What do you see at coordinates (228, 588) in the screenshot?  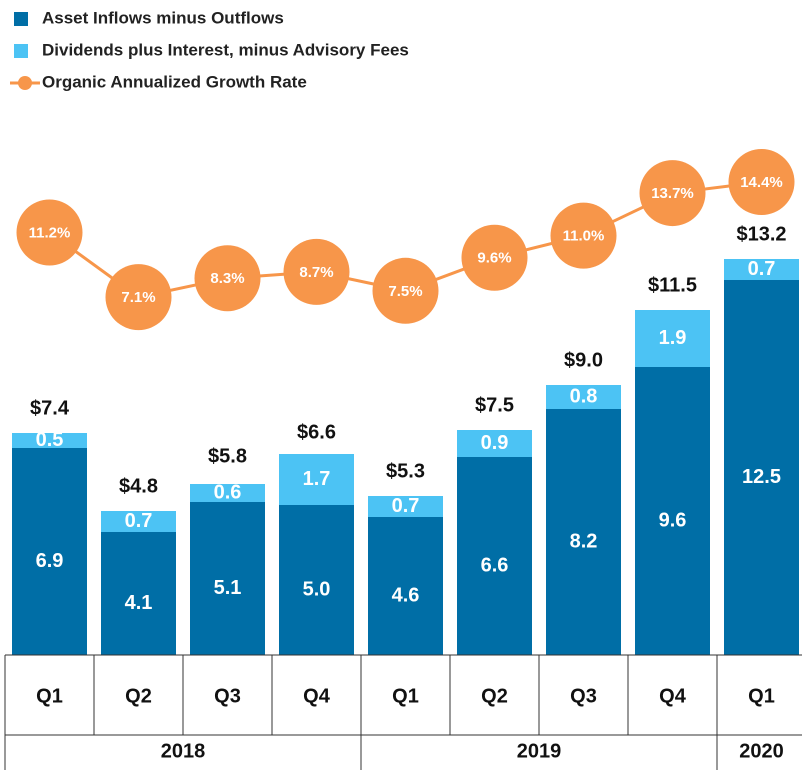 I see `bar-value-label: 5.1` at bounding box center [228, 588].